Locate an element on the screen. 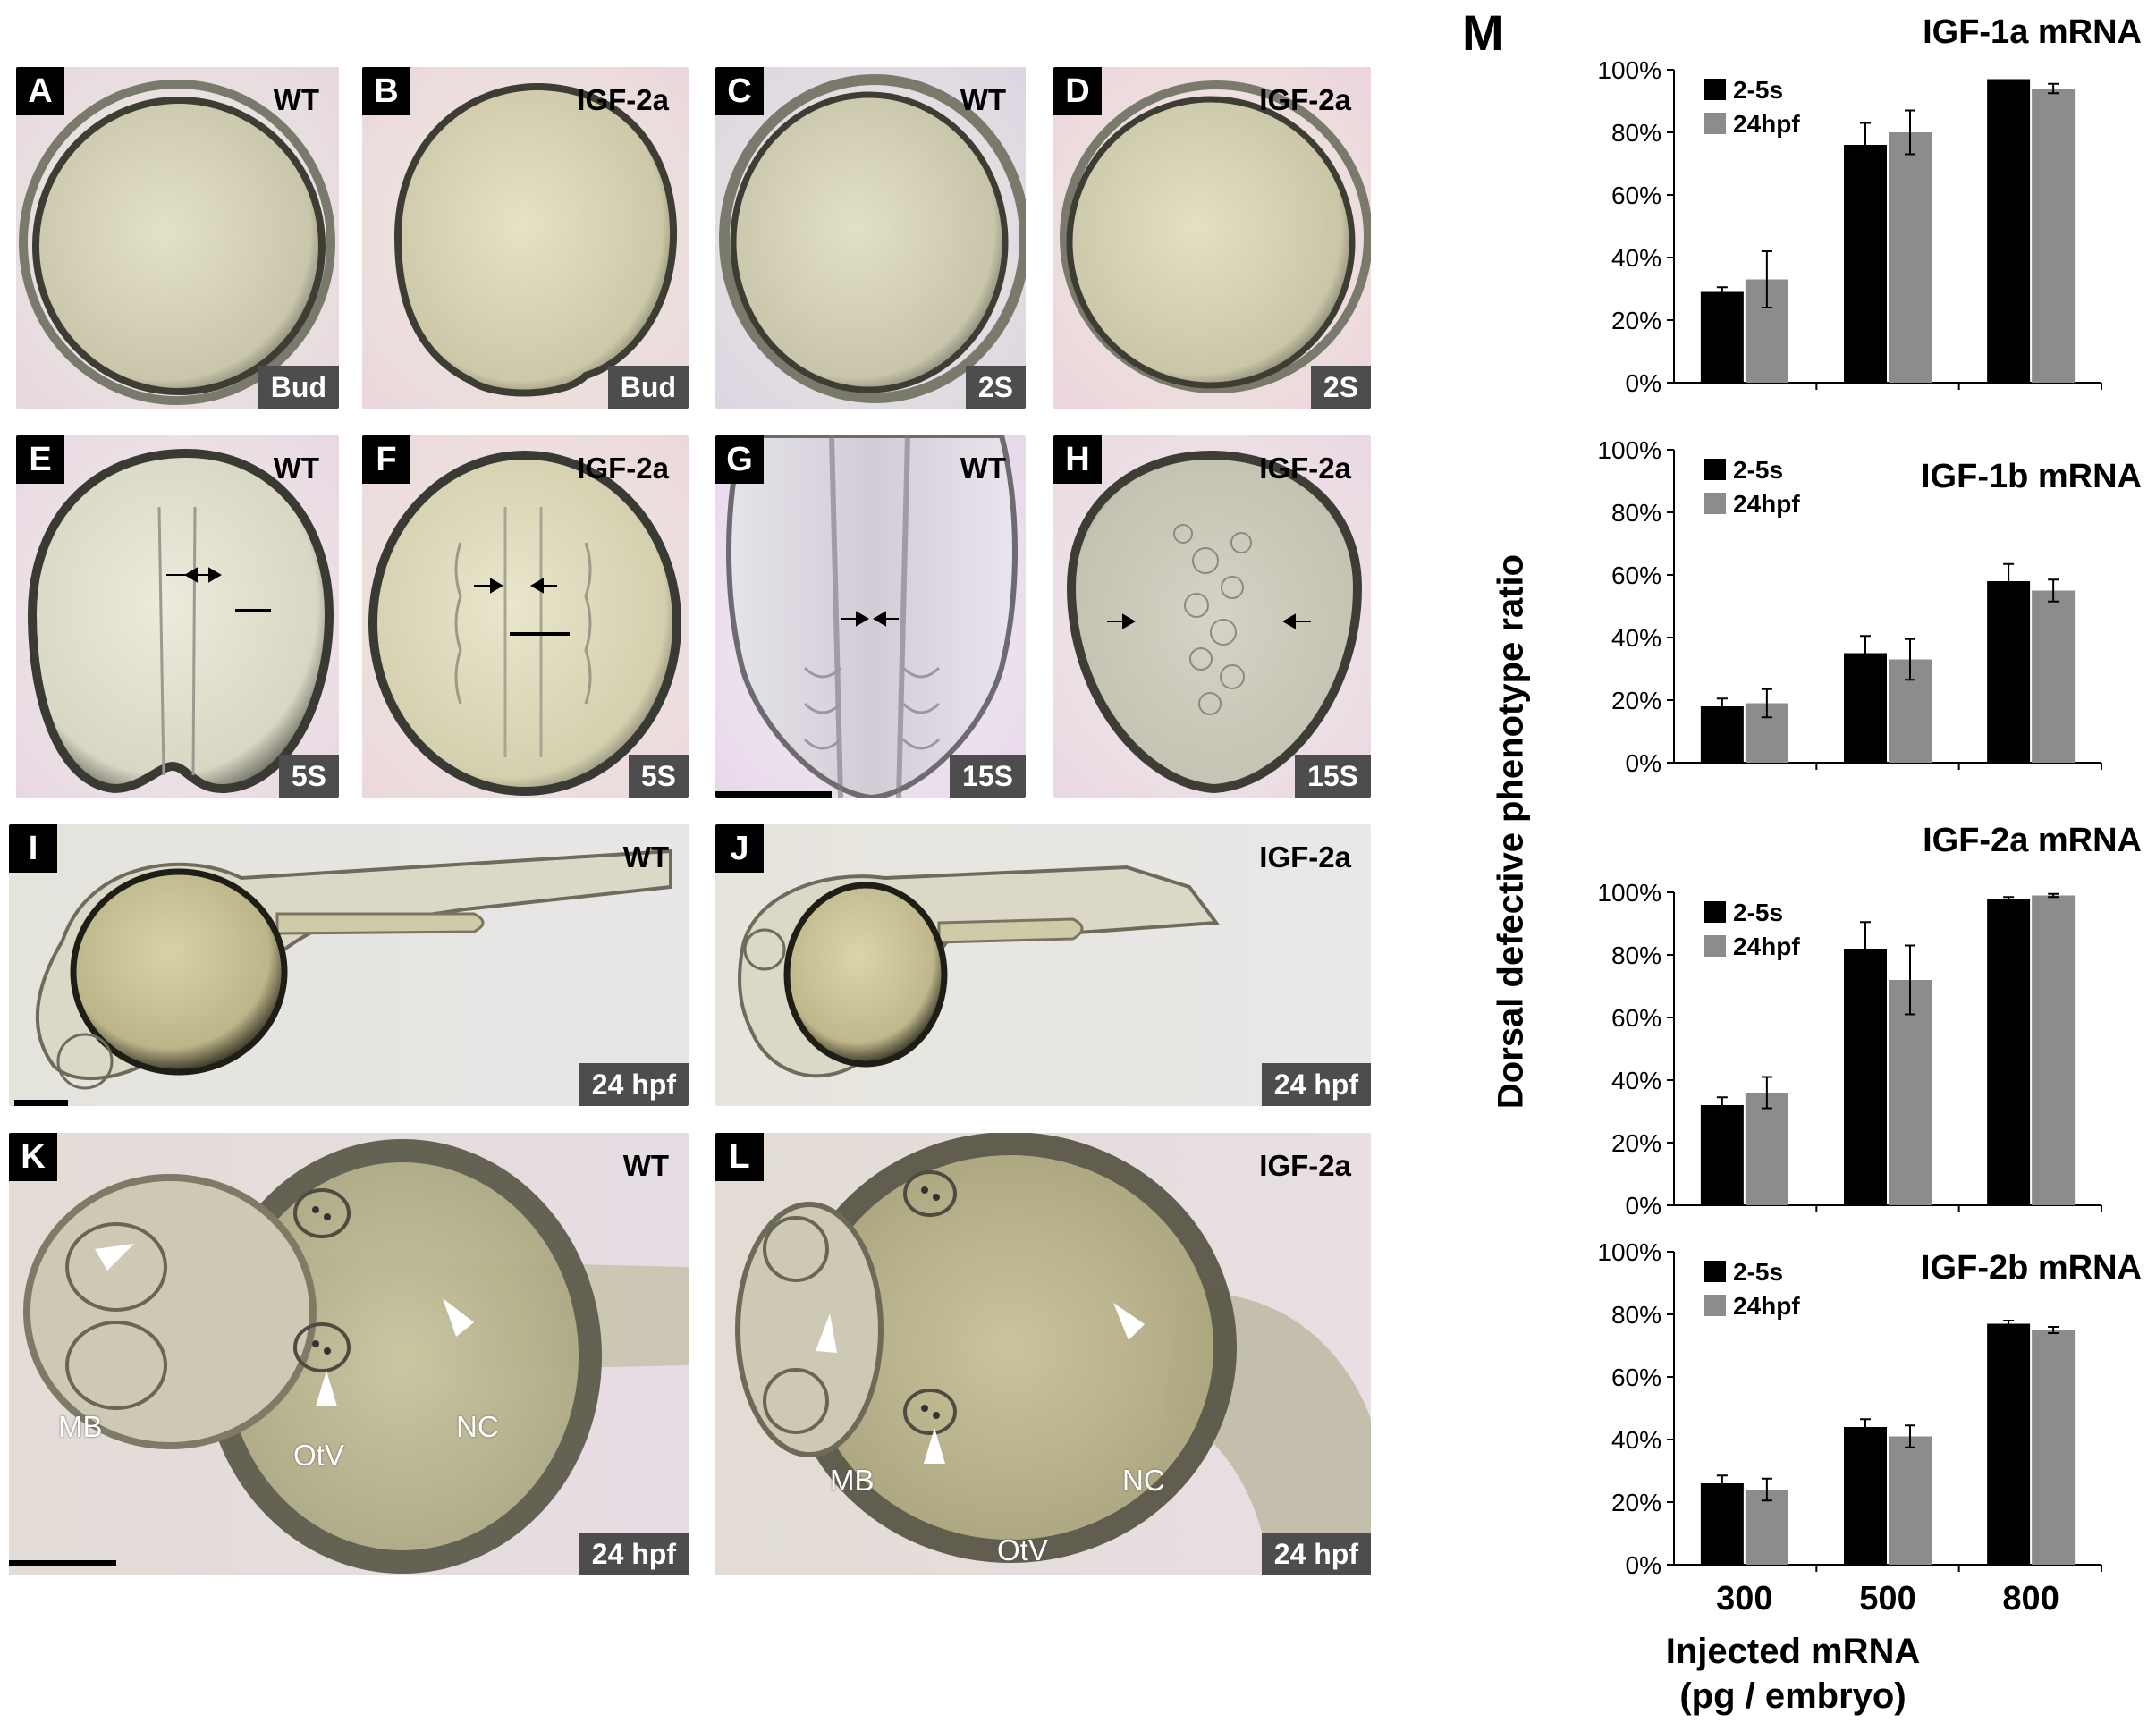 Image resolution: width=2156 pixels, height=1731 pixels. stage-label-d: 2S is located at coordinates (1340, 387).